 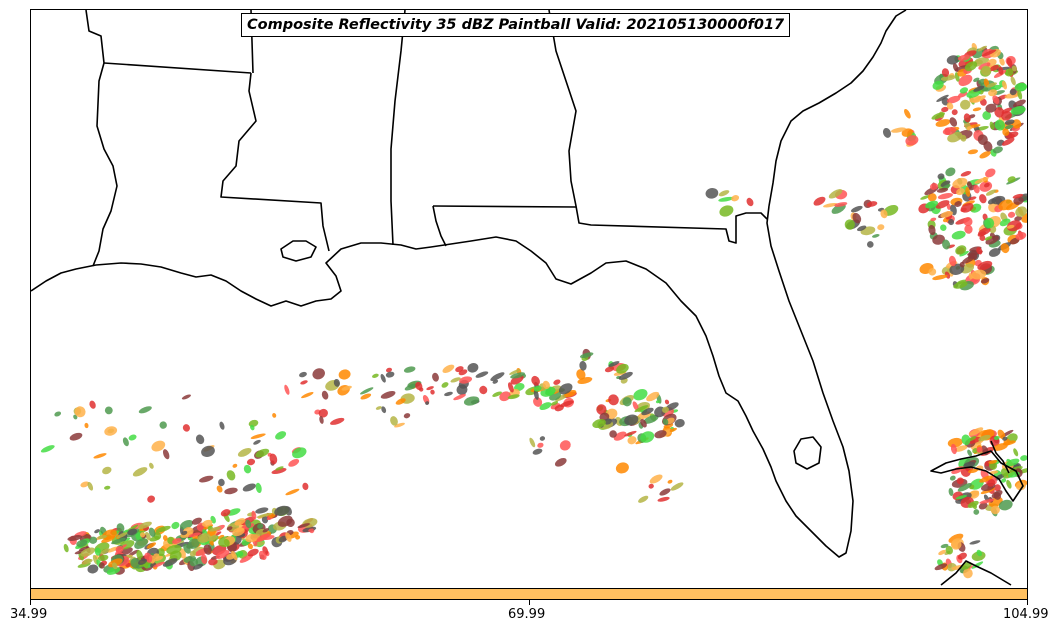 What do you see at coordinates (177, 68) in the screenshot?
I see `state-line-tx-ar` at bounding box center [177, 68].